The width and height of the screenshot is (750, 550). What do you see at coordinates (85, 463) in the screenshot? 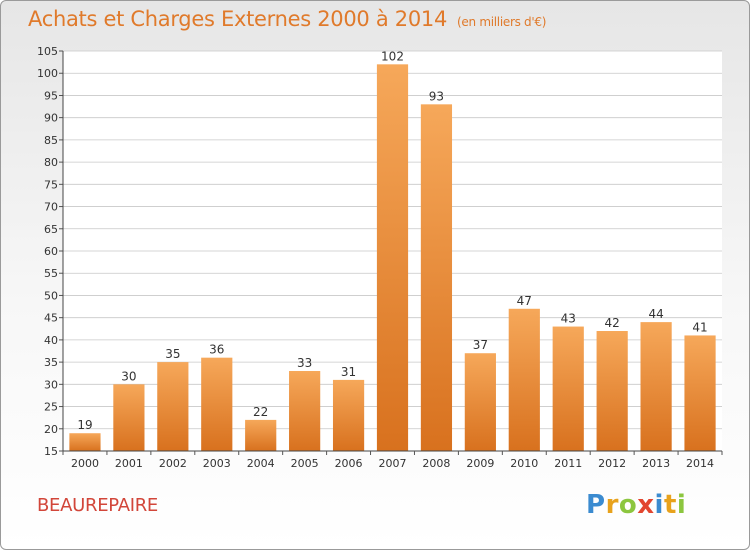
I see `x-tick-label: 2000` at bounding box center [85, 463].